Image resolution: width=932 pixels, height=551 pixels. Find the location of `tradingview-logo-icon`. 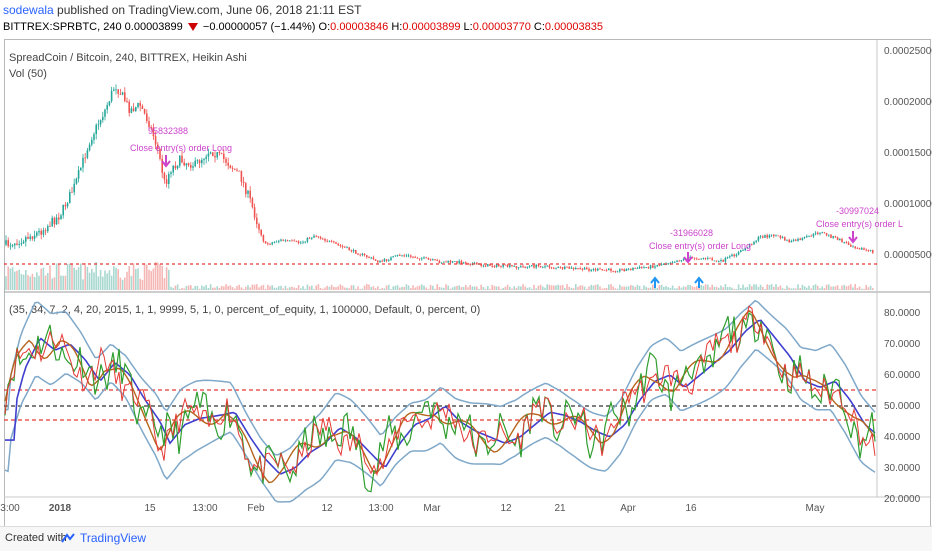

tradingview-logo-icon is located at coordinates (68, 538).